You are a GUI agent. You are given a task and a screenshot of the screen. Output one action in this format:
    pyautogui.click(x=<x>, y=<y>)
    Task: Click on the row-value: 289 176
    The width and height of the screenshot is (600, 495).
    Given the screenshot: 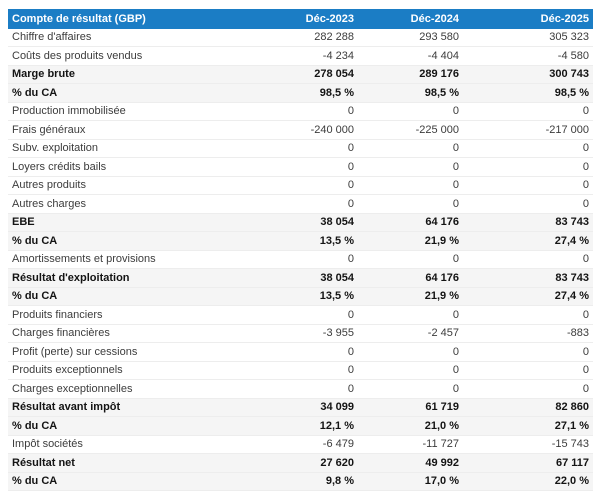 What is the action you would take?
    pyautogui.click(x=439, y=74)
    